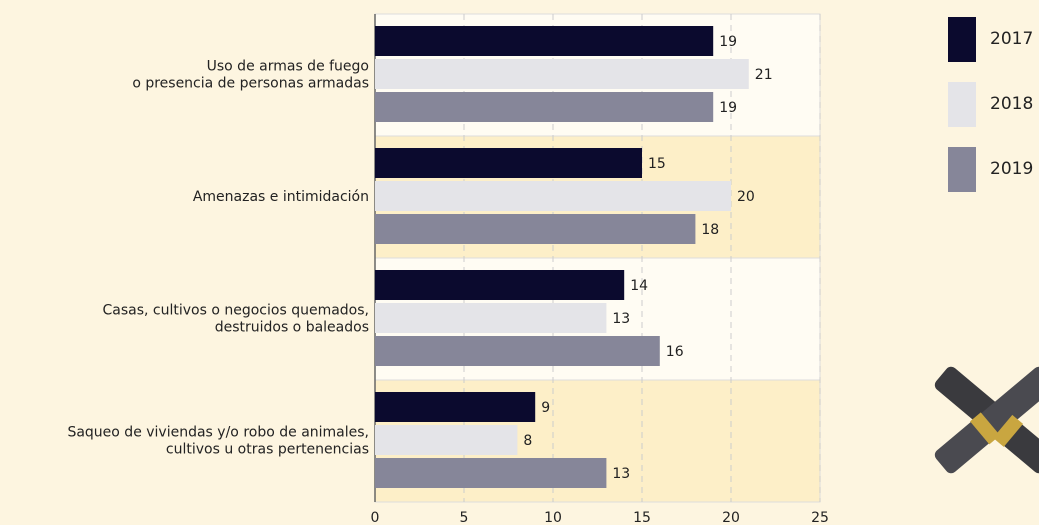  Describe the element at coordinates (710, 230) in the screenshot. I see `data-label: 18` at that location.